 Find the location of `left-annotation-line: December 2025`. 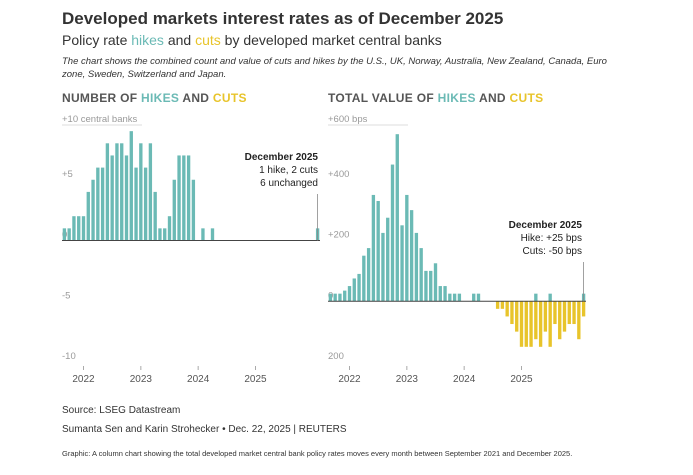

left-annotation-line: December 2025 is located at coordinates (282, 157).